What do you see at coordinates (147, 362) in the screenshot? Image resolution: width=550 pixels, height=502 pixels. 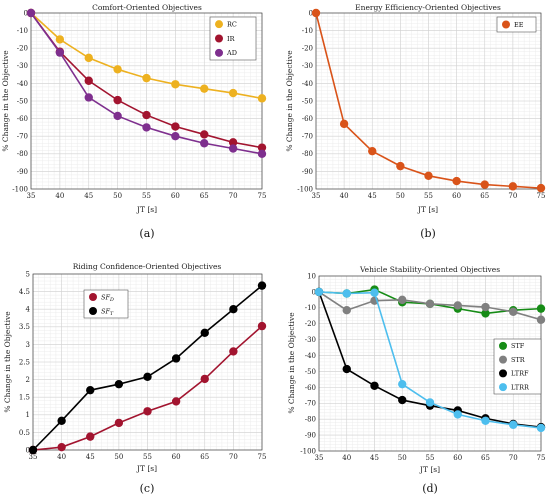 I see `plot-frame` at bounding box center [147, 362].